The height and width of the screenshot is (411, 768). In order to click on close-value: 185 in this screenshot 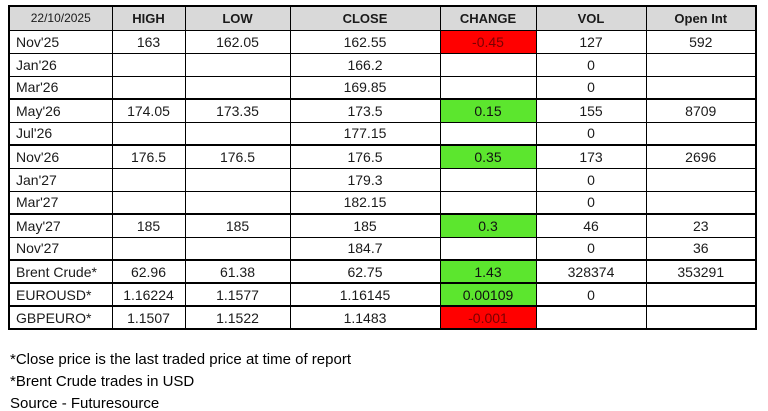, I will do `click(365, 225)`.